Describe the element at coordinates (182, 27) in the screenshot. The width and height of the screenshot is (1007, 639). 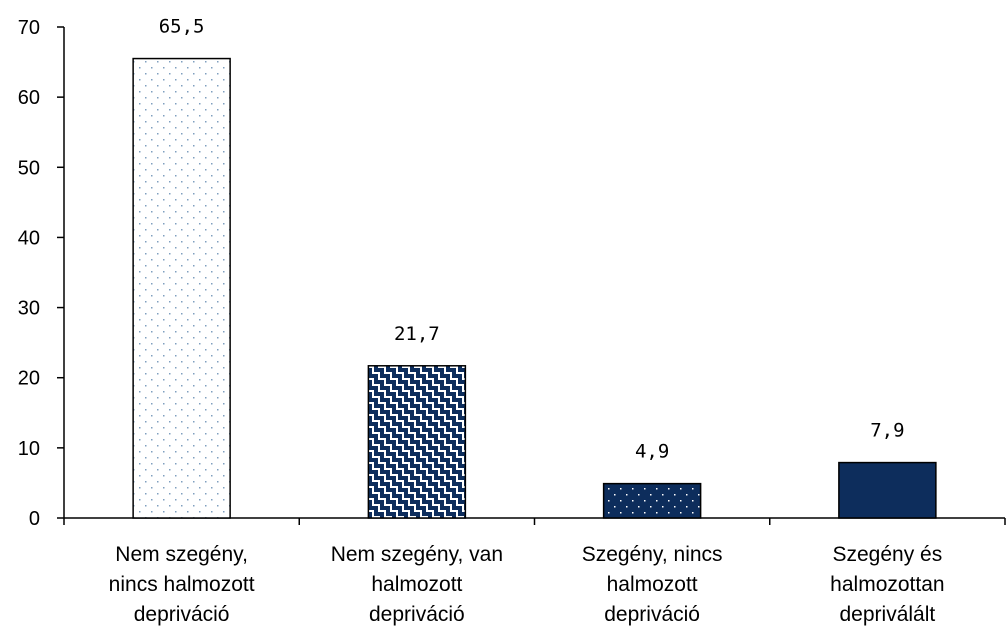
I see `data-label: 65,5` at that location.